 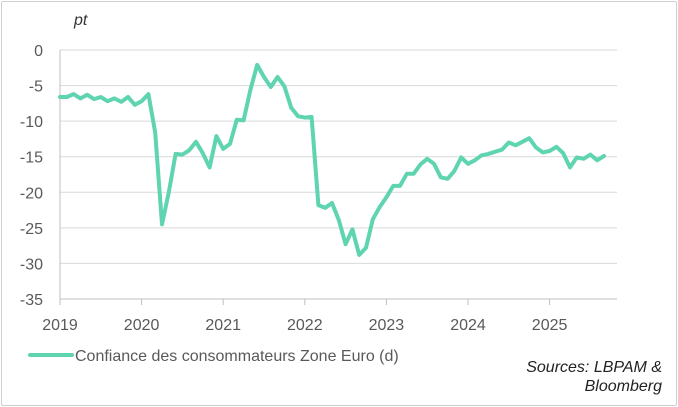 I want to click on x-tick-label: 2019, so click(x=60, y=325).